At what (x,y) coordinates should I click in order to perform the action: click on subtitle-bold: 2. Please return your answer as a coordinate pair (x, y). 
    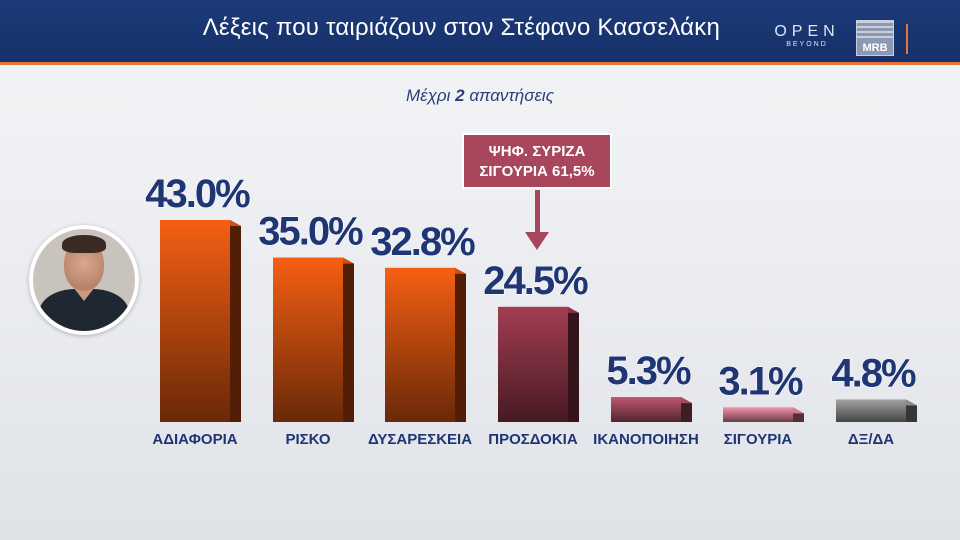
    Looking at the image, I should click on (460, 95).